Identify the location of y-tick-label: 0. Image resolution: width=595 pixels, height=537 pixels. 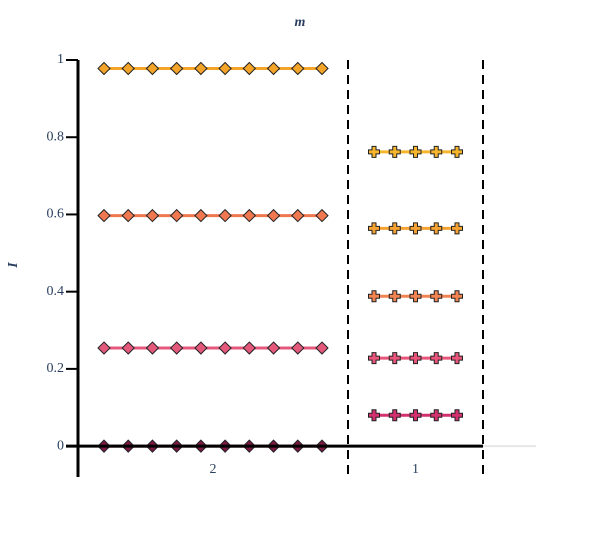
(60, 445).